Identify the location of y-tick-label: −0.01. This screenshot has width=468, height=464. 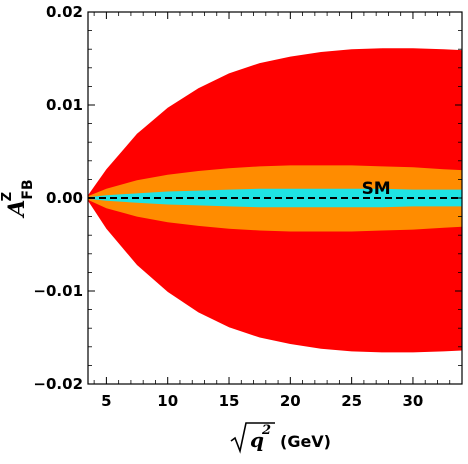
(58, 291).